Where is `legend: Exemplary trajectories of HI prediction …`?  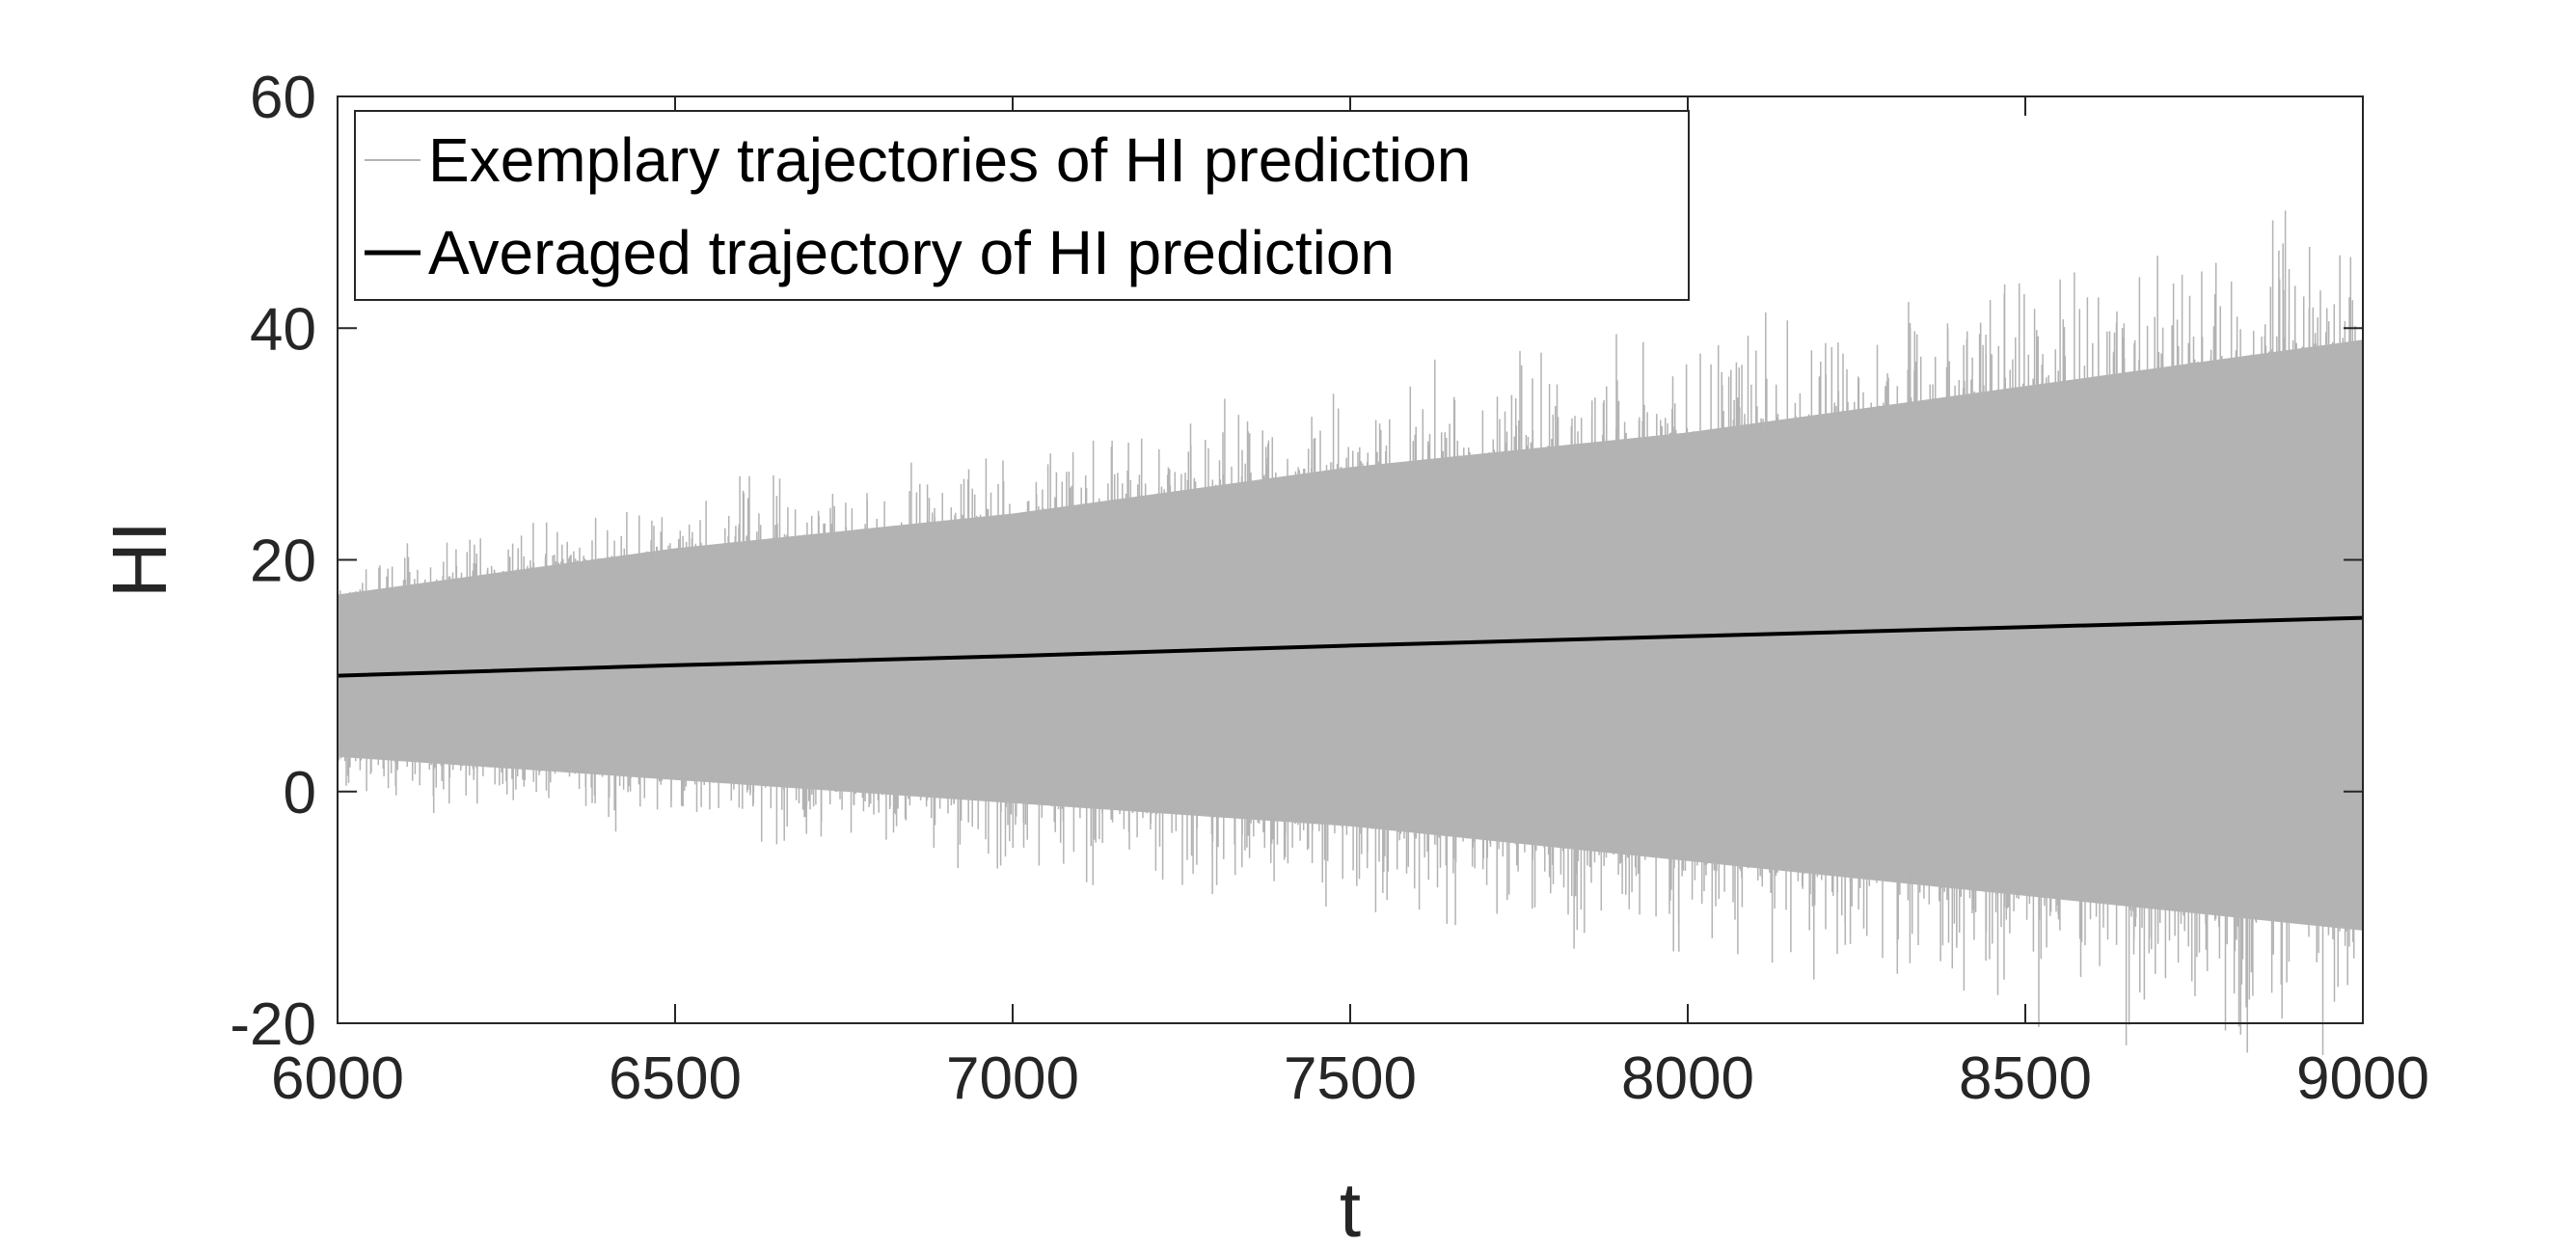
legend: Exemplary trajectories of HI prediction … is located at coordinates (1022, 206).